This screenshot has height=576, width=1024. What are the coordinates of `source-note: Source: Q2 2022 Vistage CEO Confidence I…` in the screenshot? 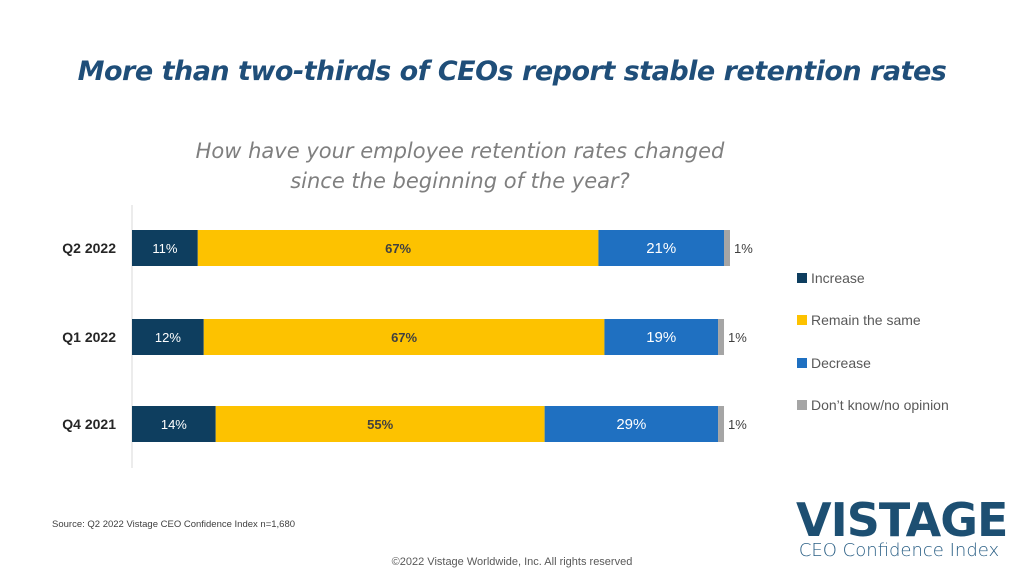 It's located at (174, 524).